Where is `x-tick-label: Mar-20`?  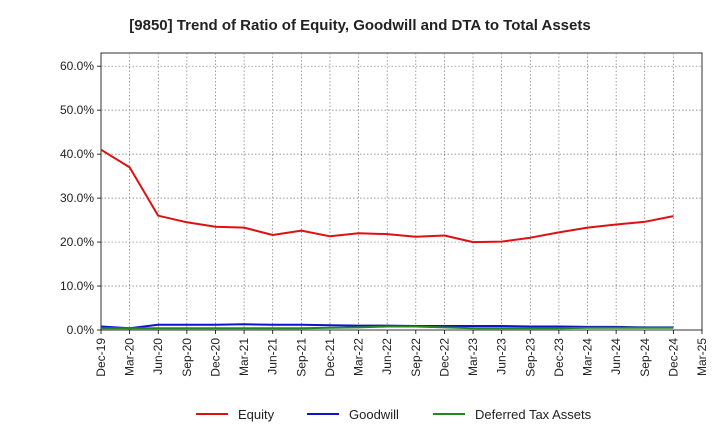 x-tick-label: Mar-20 is located at coordinates (130, 357).